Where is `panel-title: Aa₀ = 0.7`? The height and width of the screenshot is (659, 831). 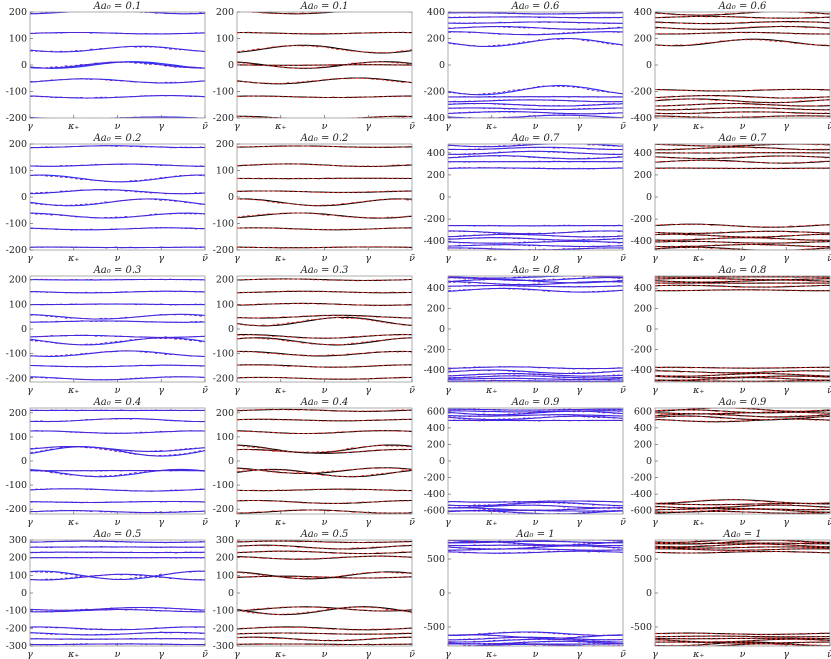
panel-title: Aa₀ = 0.7 is located at coordinates (535, 138).